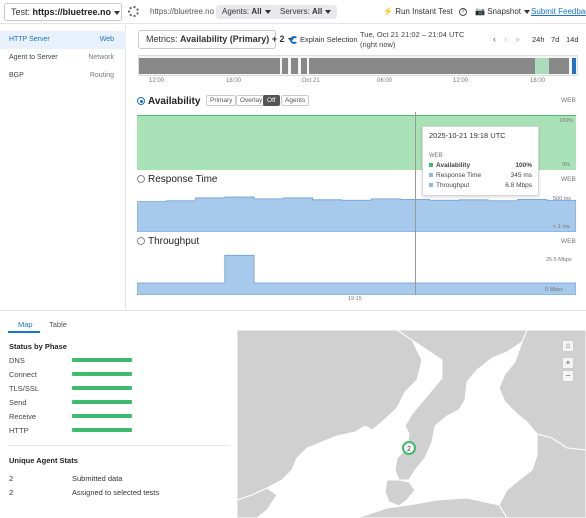 The image size is (586, 518). I want to click on gear-icon, so click(133, 11).